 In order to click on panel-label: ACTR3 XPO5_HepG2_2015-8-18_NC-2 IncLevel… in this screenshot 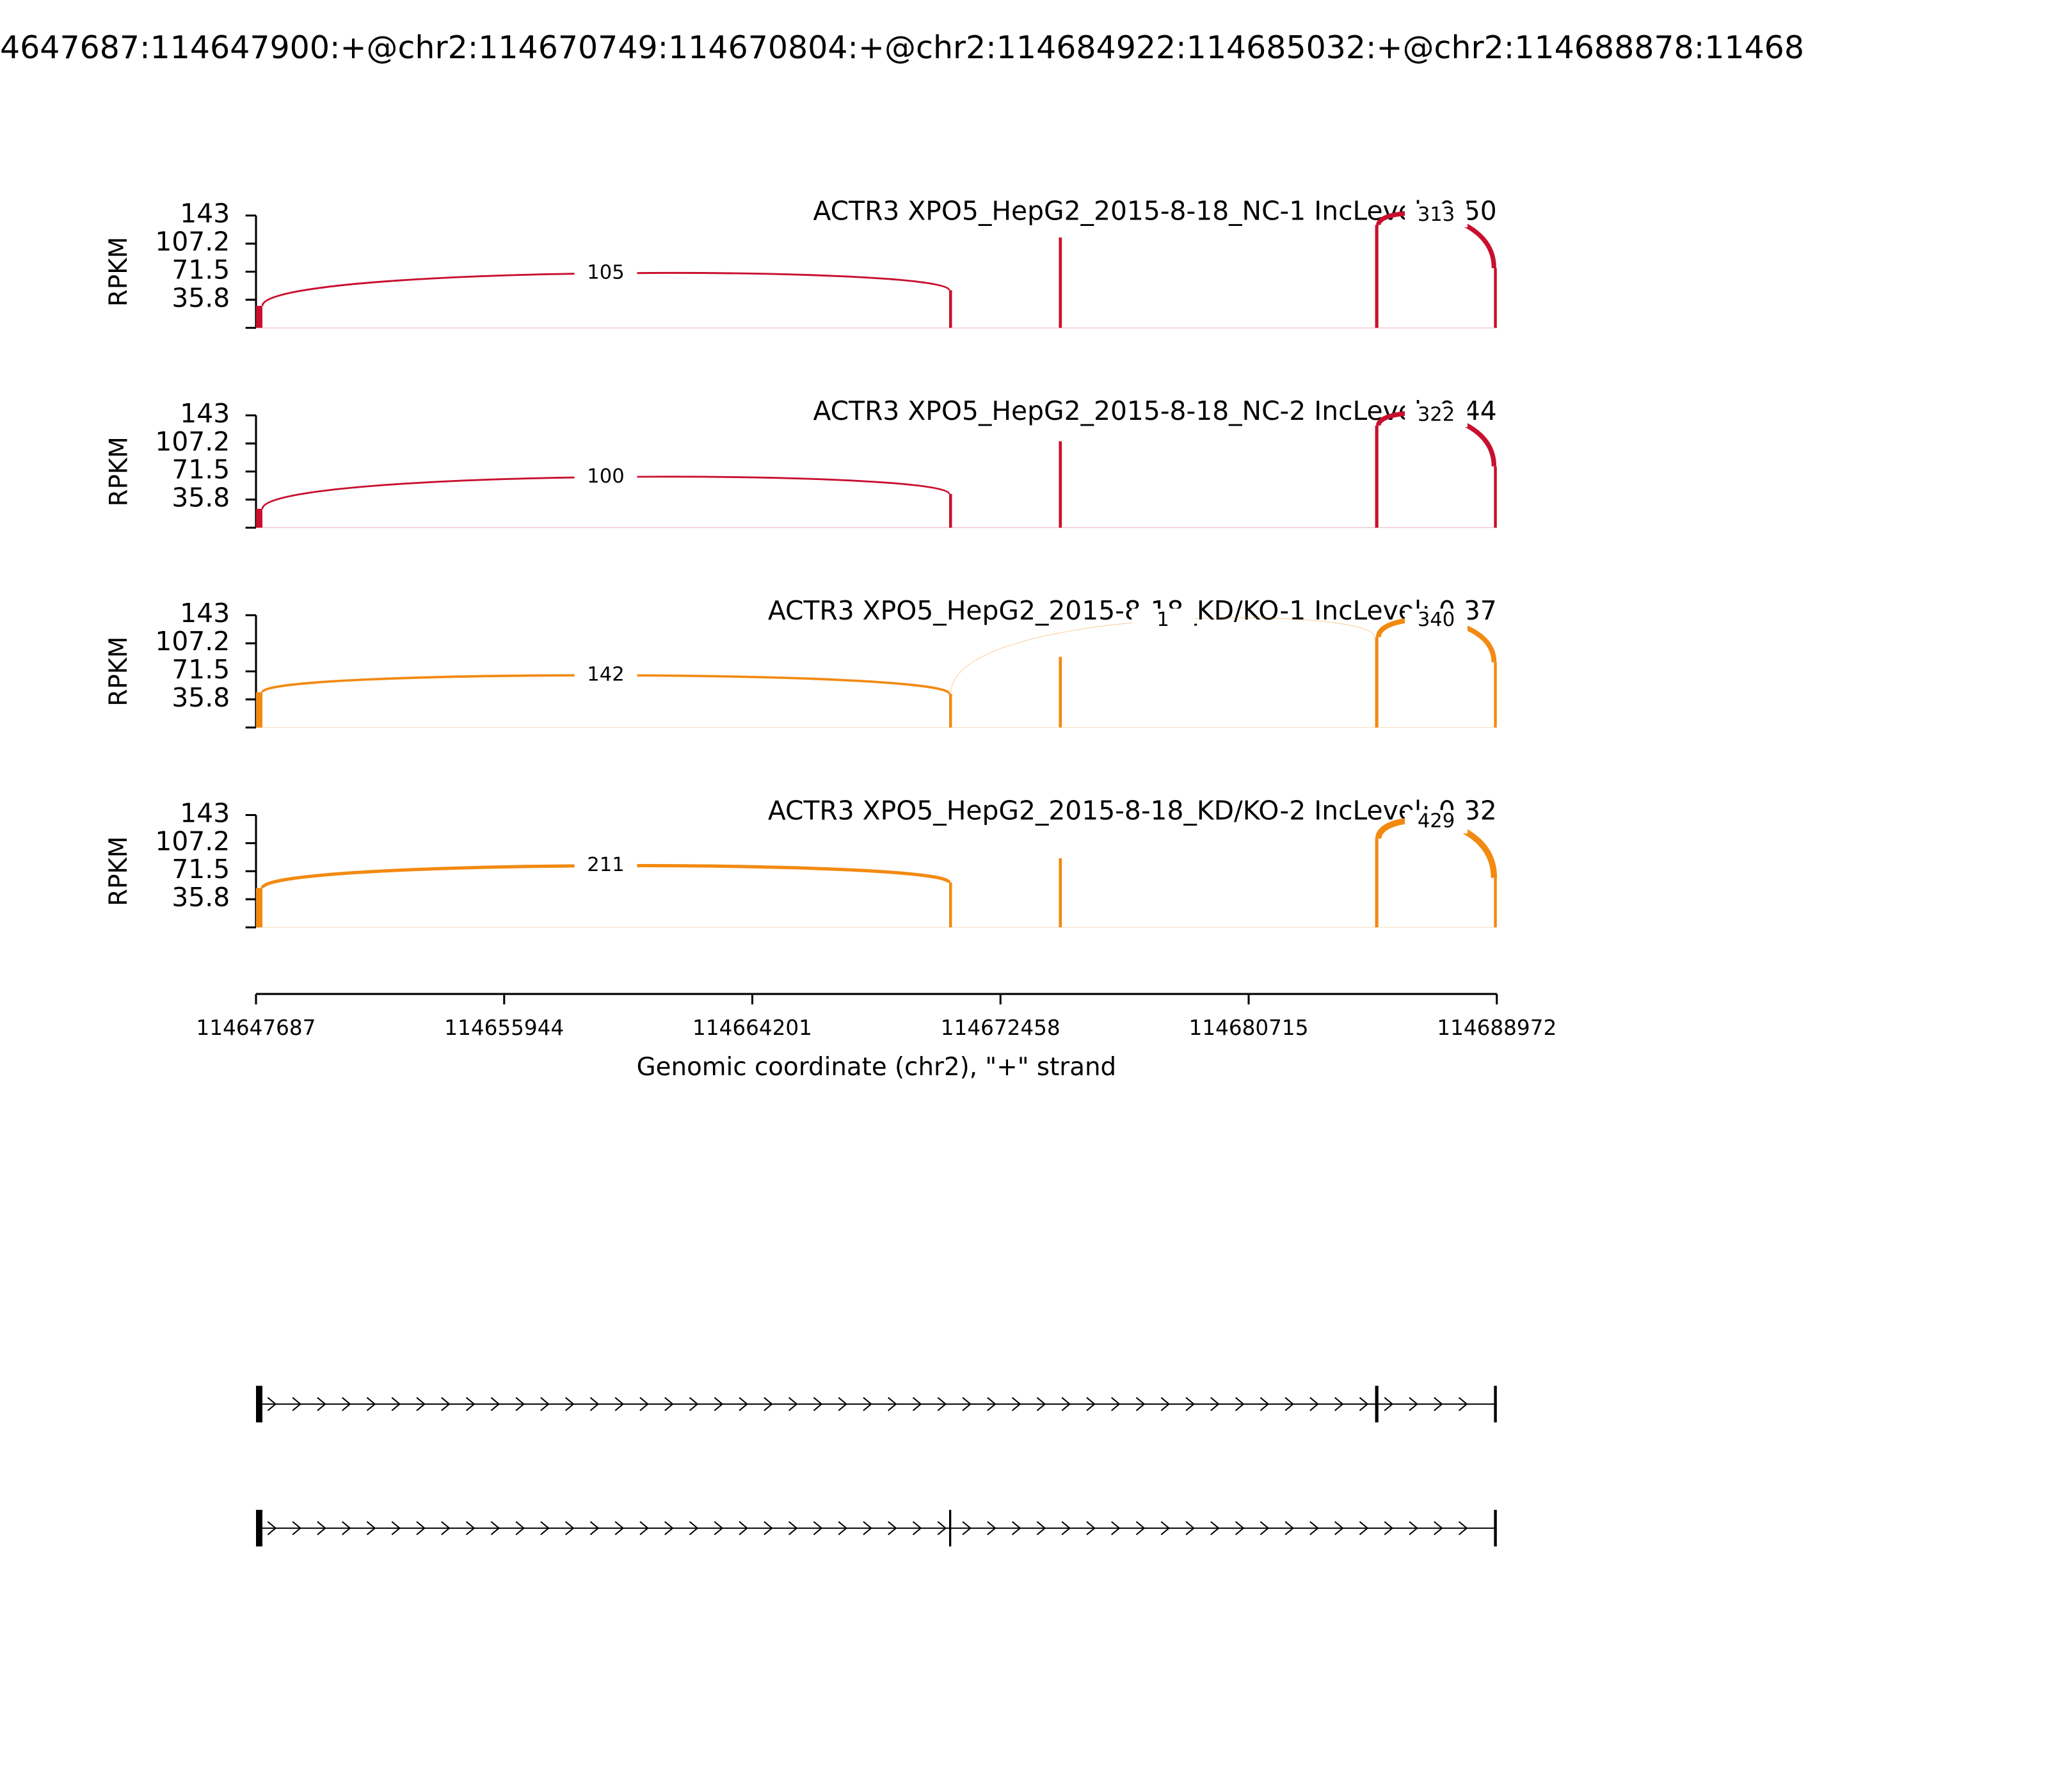, I will do `click(1154, 411)`.